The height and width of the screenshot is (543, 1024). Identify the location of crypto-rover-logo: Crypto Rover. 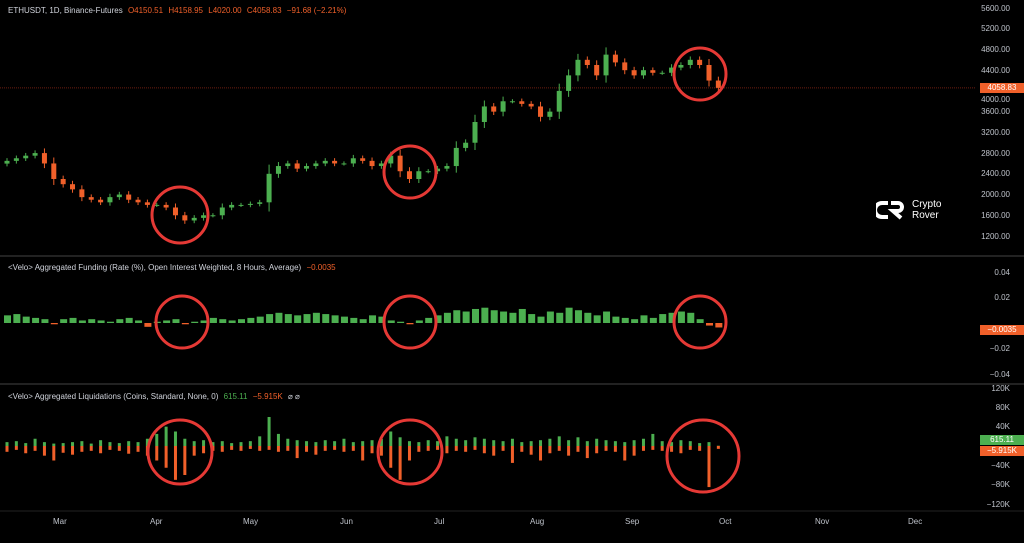
(908, 210).